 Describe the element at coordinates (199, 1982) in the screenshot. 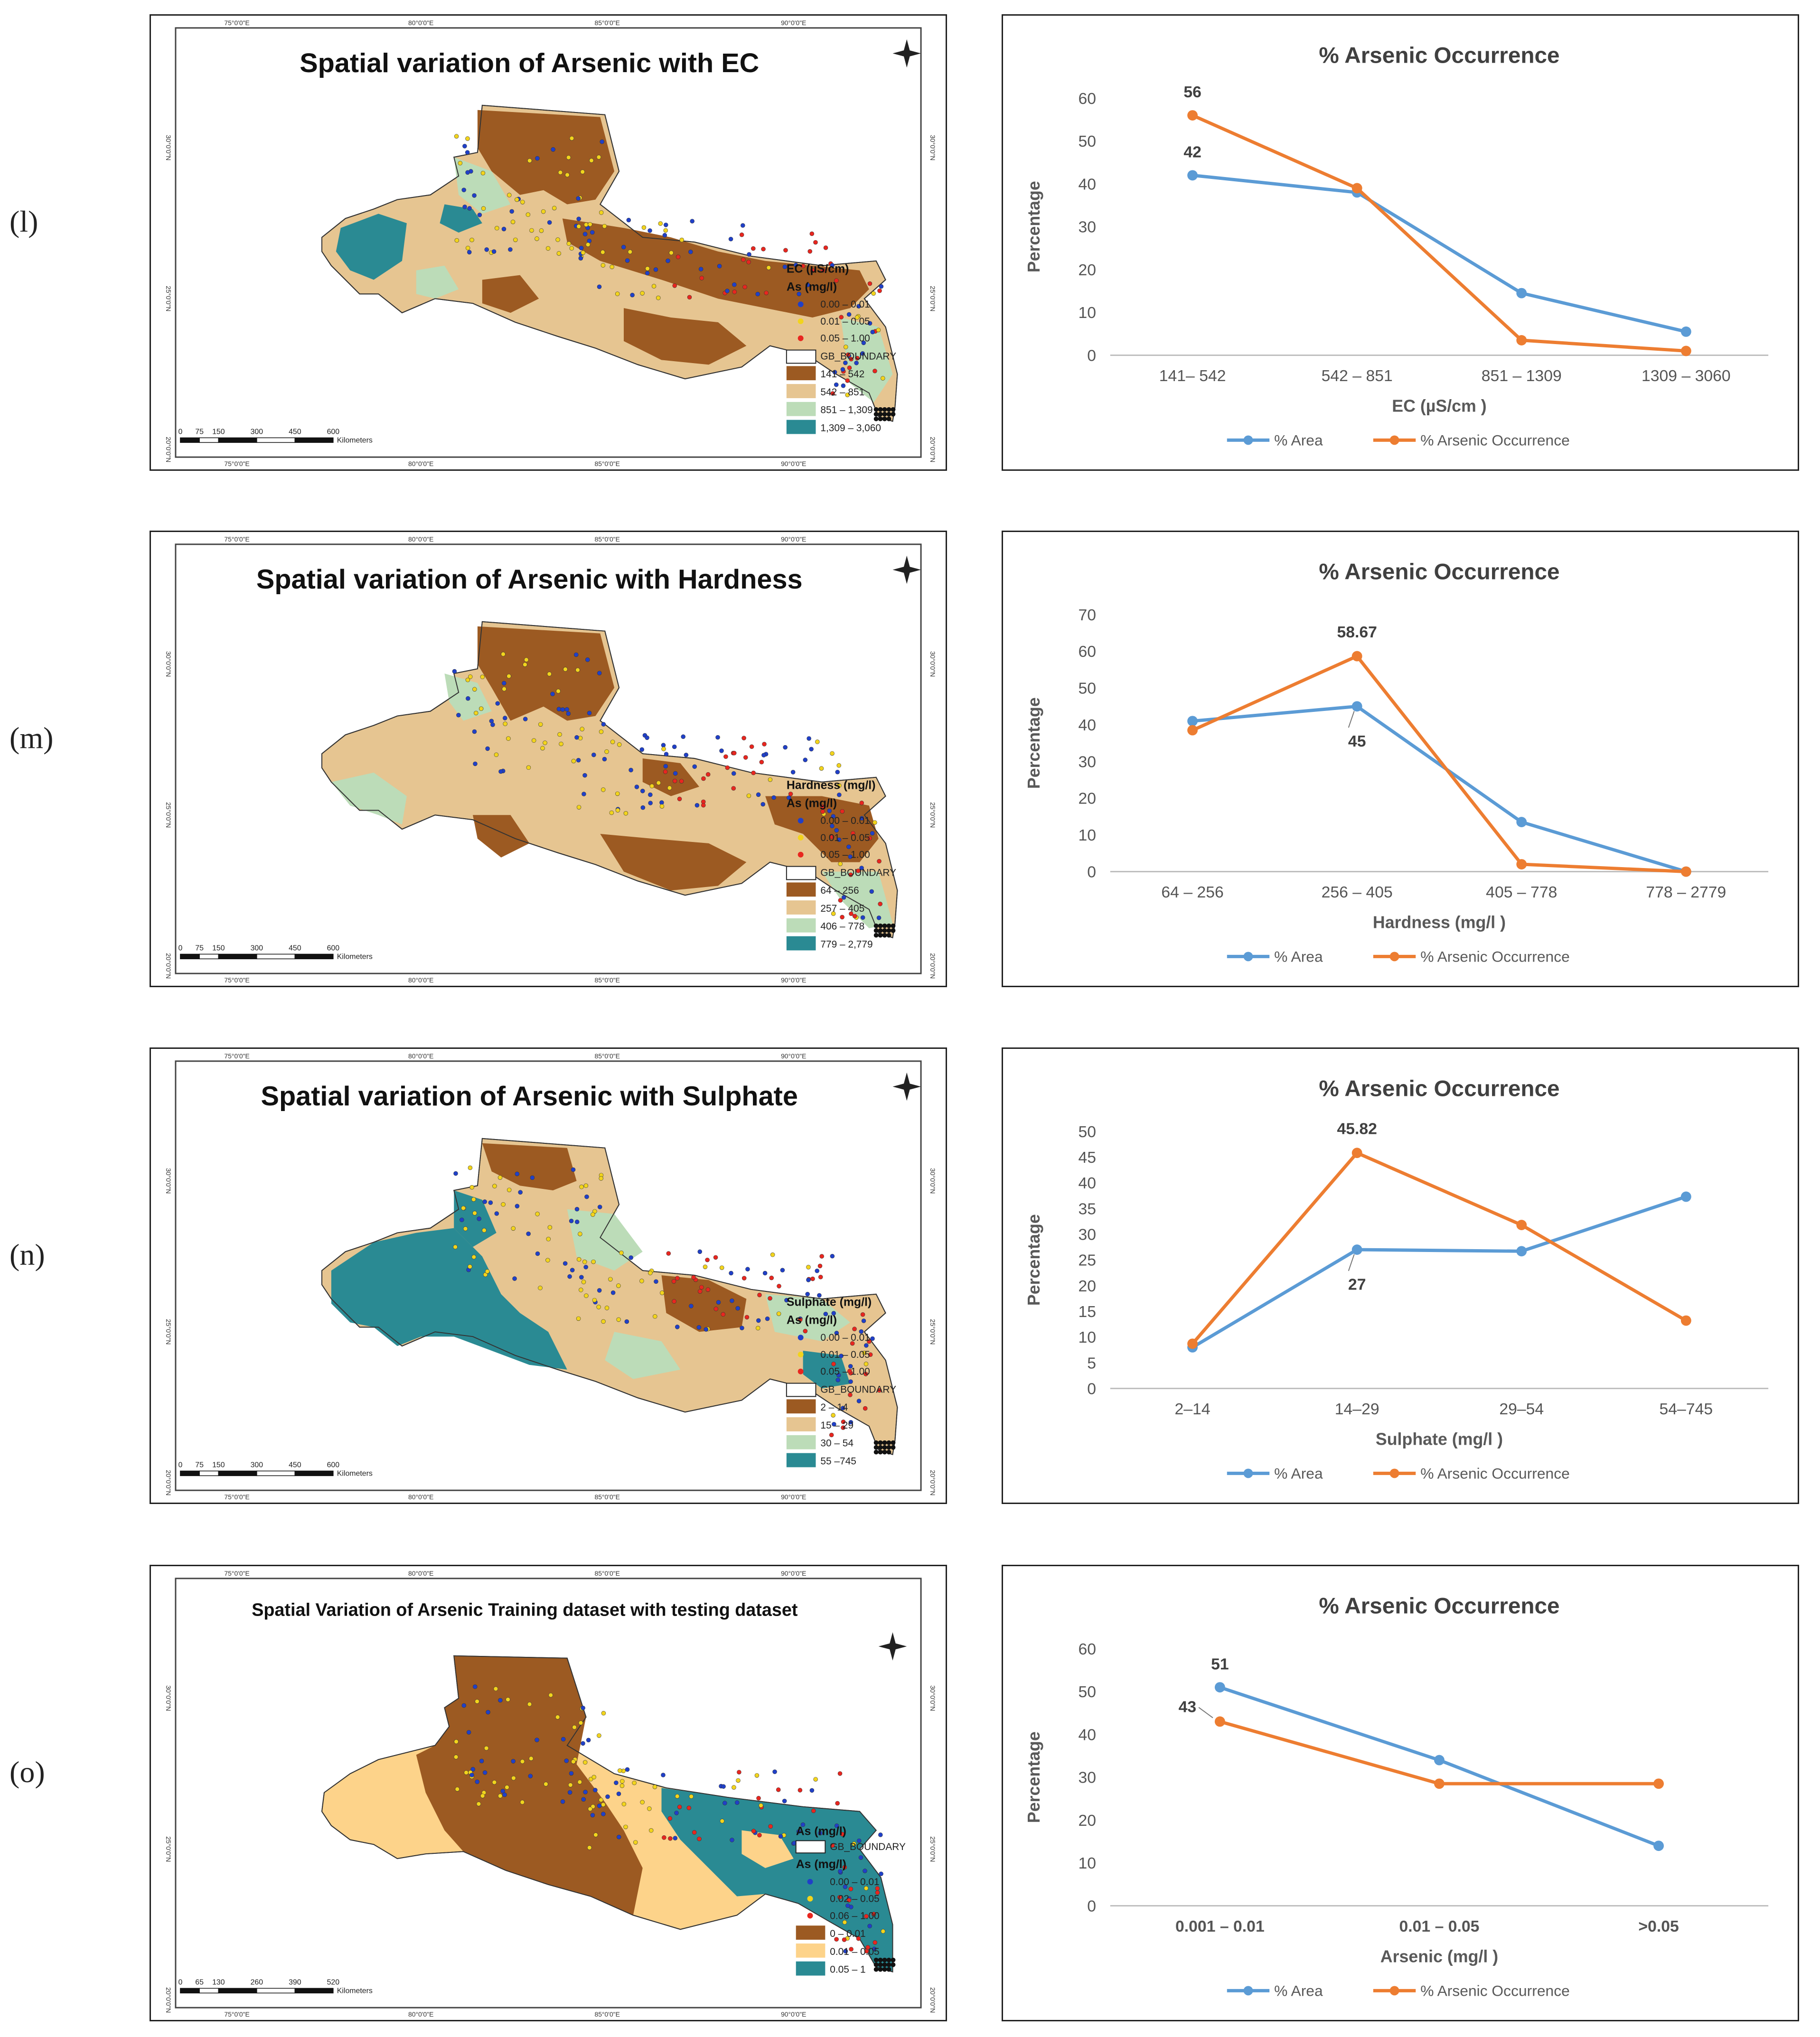

I see `scale-tick: 65` at that location.